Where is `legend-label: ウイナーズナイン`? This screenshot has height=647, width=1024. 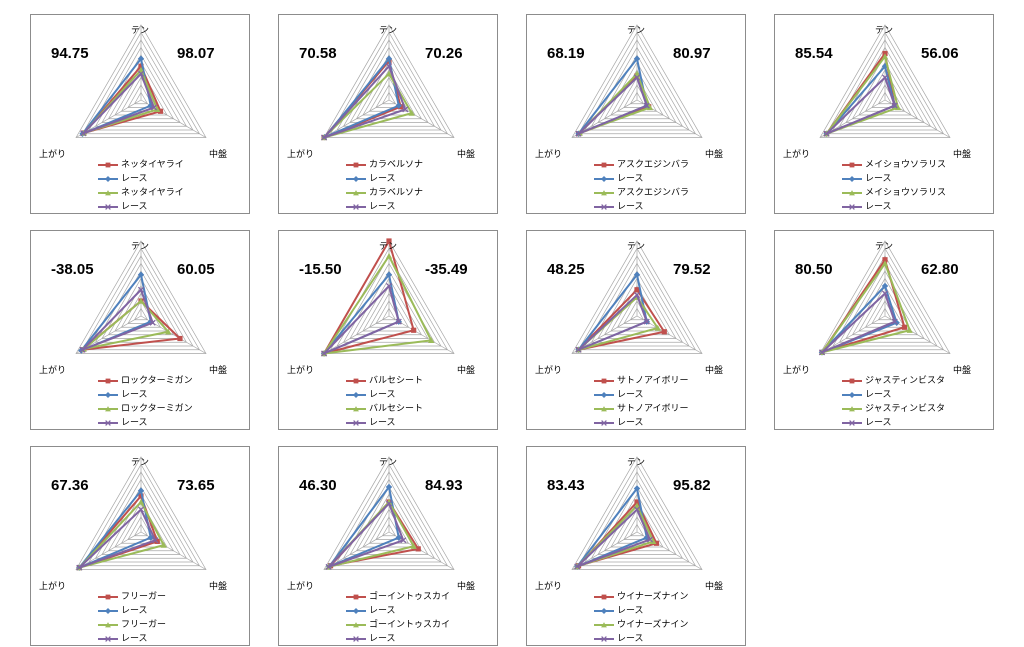
legend-label: ウイナーズナイン is located at coordinates (653, 625).